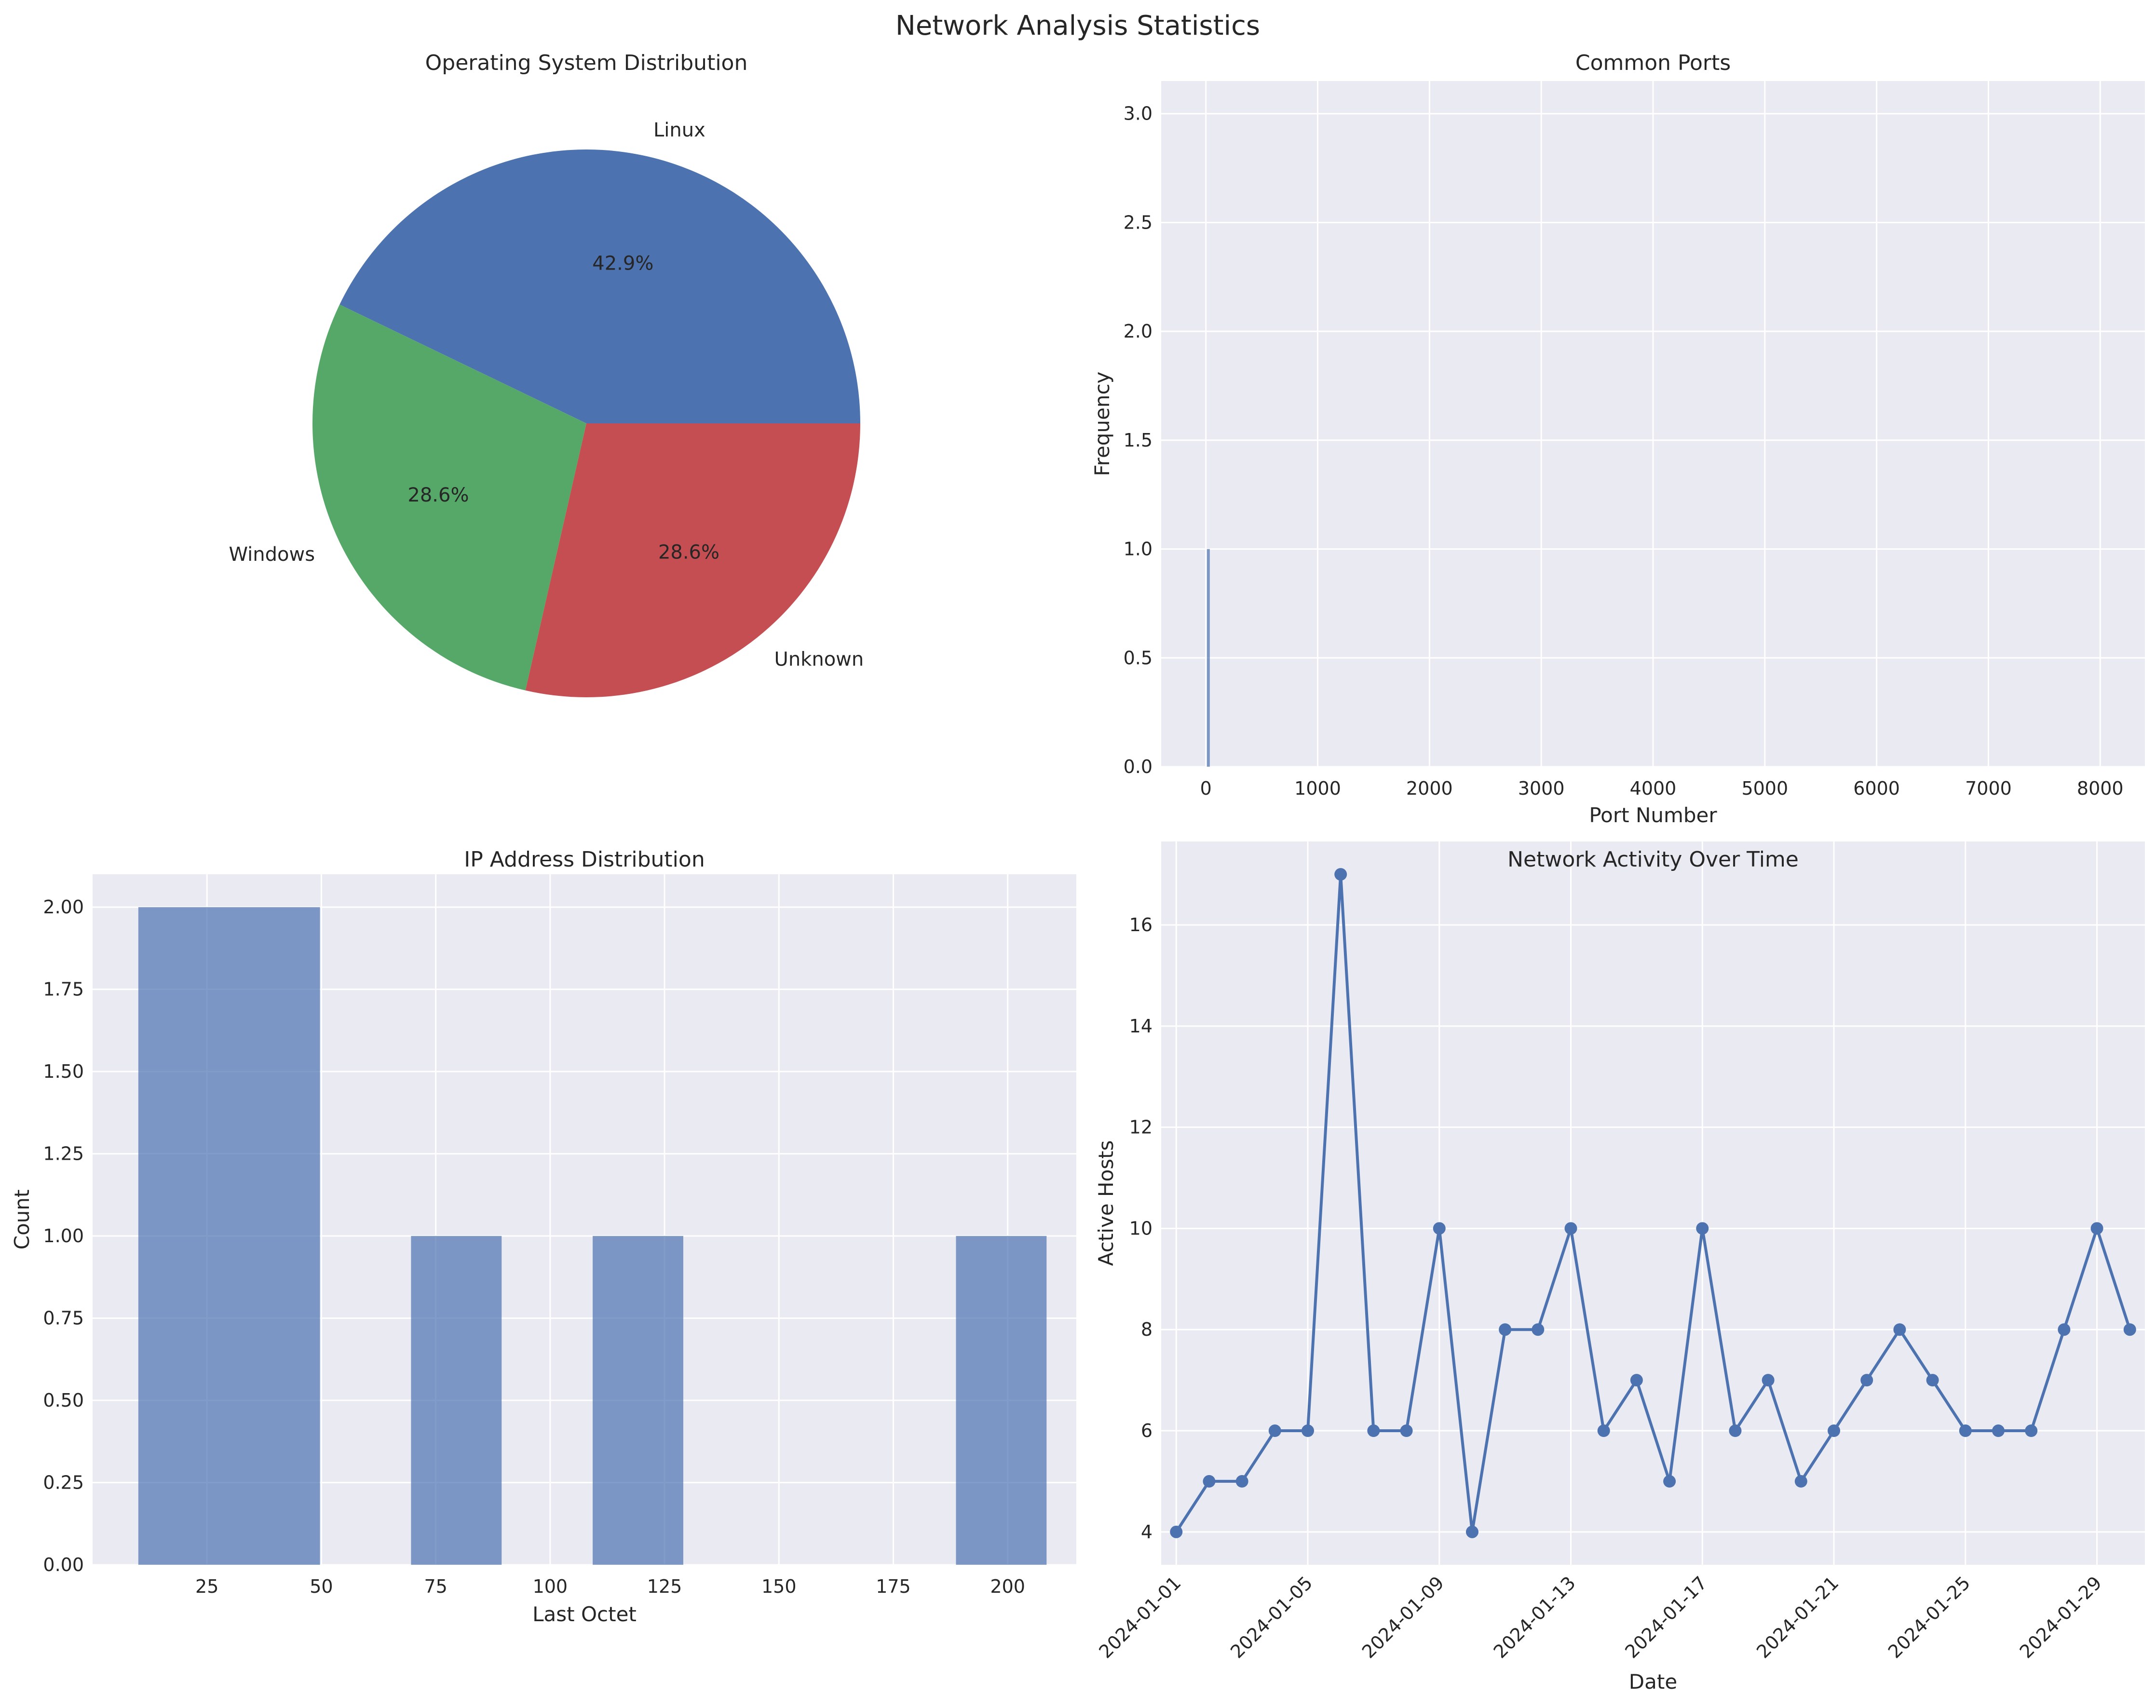 The width and height of the screenshot is (2156, 1708). What do you see at coordinates (63, 989) in the screenshot?
I see `ip-y-tick-label: 1.75` at bounding box center [63, 989].